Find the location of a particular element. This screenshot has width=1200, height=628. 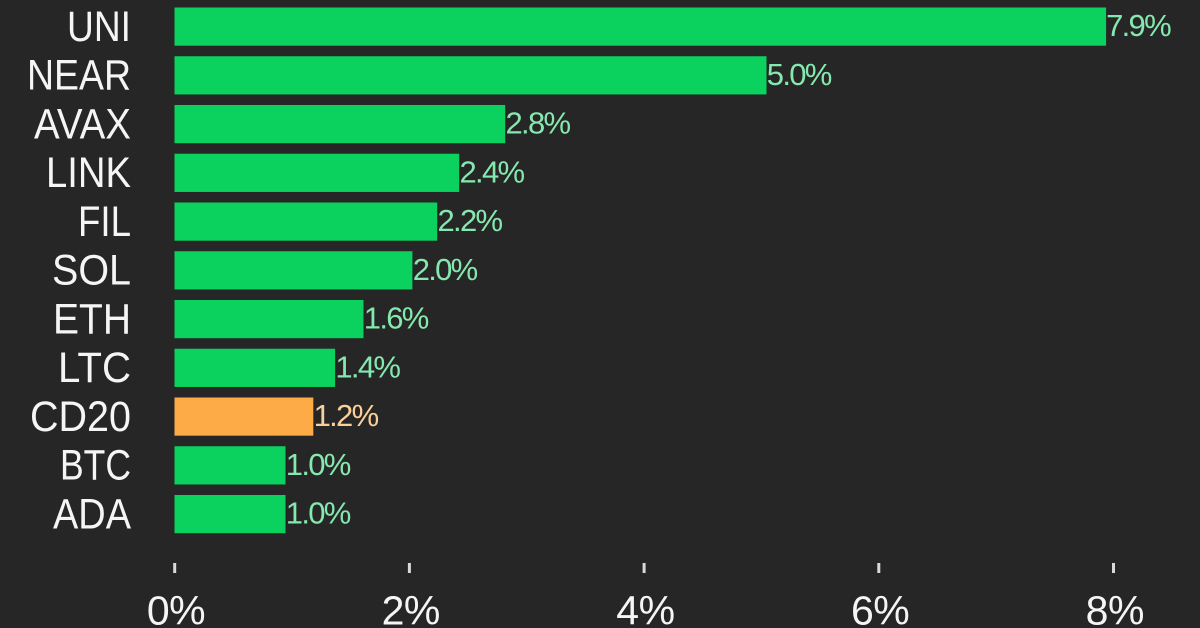

svg-text: UNI is located at coordinates (99, 27).